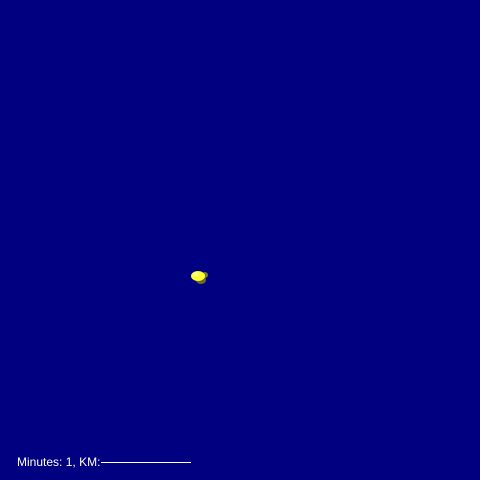 This screenshot has height=480, width=480. I want to click on blob-highlight, so click(196, 274).